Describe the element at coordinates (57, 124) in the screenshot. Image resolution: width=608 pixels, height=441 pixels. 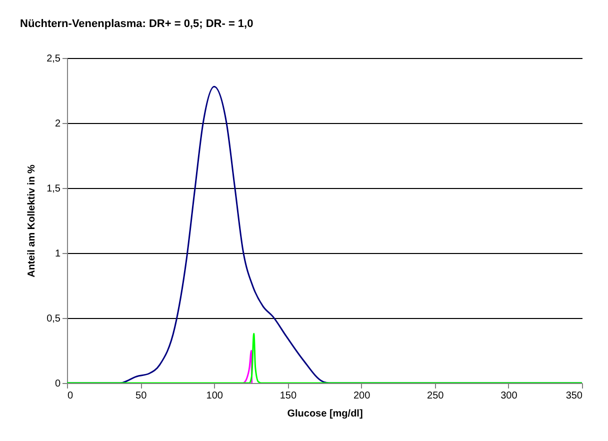
I see `y-tick-label: 2` at that location.